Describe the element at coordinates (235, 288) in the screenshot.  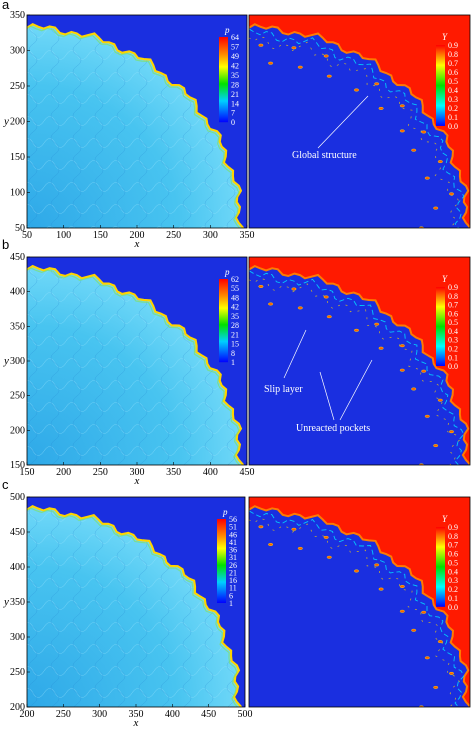
I see `pressure-colorbar-tick: 55` at that location.